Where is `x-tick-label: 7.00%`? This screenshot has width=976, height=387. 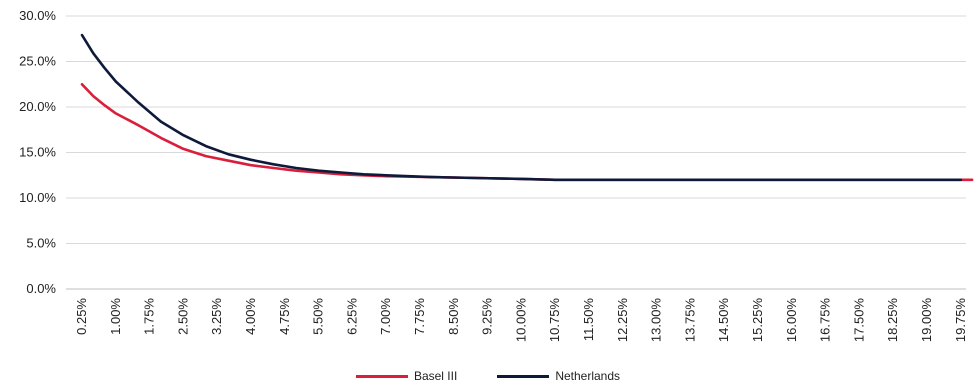 x-tick-label: 7.00% is located at coordinates (385, 316).